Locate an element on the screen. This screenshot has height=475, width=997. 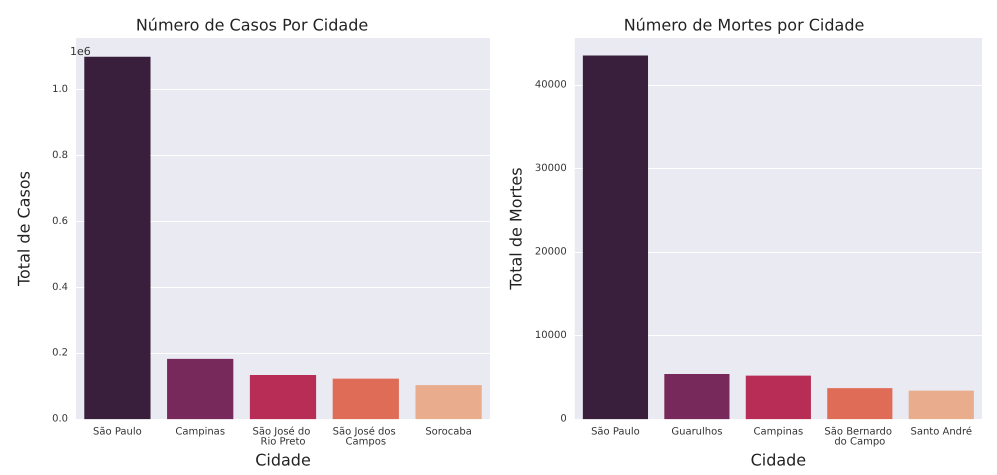
x-tick-label: São Bernardo do Campo is located at coordinates (860, 437).